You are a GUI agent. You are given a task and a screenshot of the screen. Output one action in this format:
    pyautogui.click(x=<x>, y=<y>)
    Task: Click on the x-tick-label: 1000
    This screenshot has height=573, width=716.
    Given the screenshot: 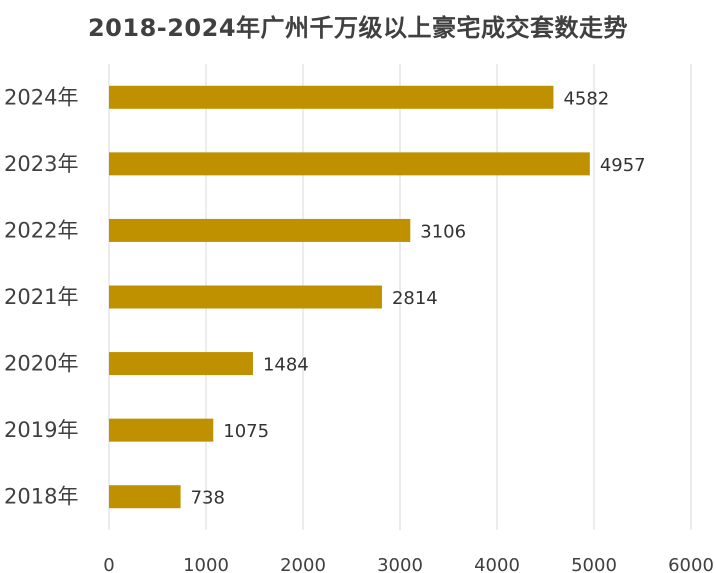 What is the action you would take?
    pyautogui.click(x=206, y=564)
    